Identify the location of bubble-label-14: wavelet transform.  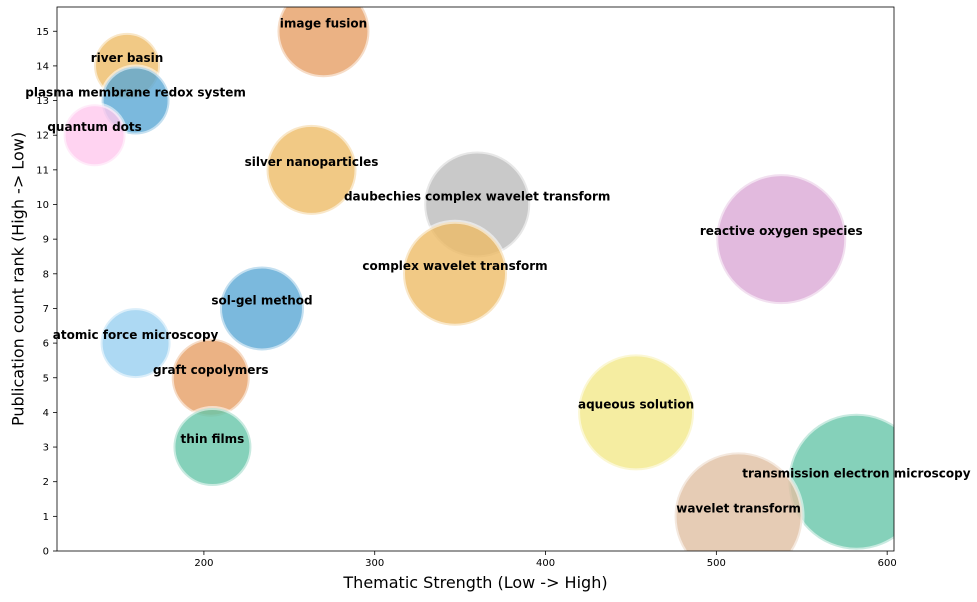
(738, 508).